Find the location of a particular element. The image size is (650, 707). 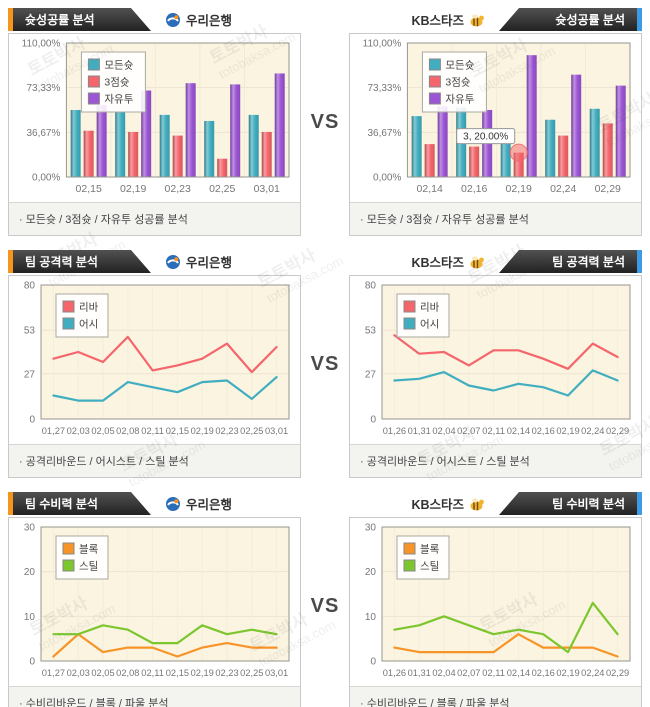

y-tick-label: 20 is located at coordinates (371, 572).